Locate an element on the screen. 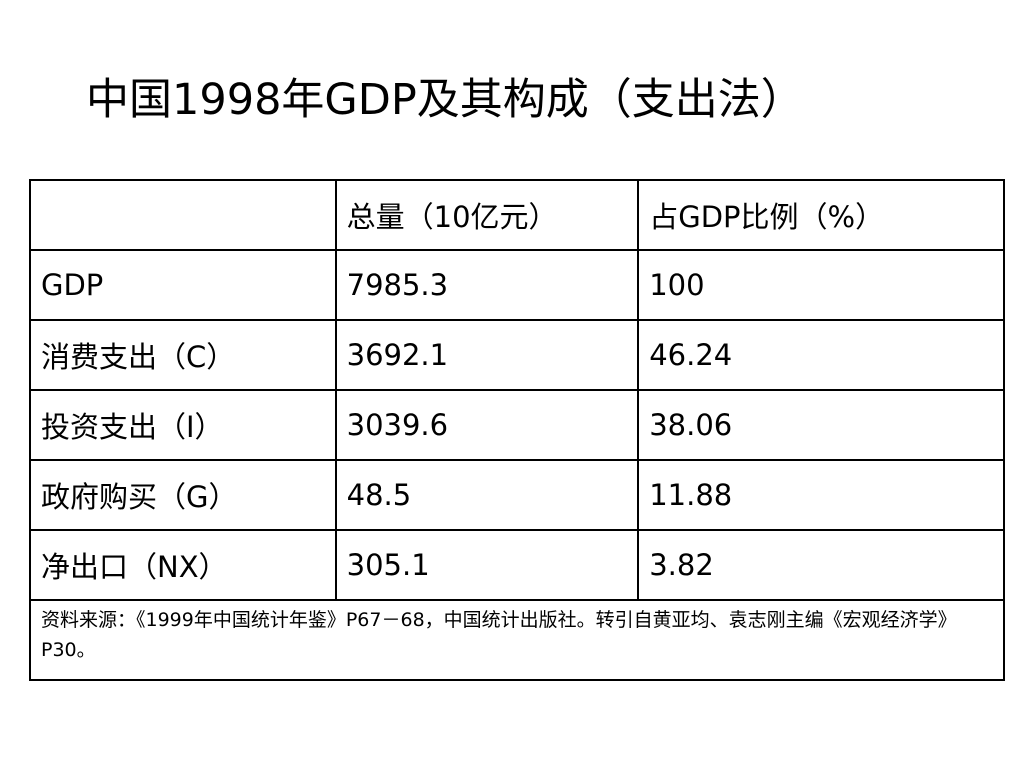 This screenshot has width=1024, height=768. header-cell-total: 总量（10亿元） is located at coordinates (487, 215).